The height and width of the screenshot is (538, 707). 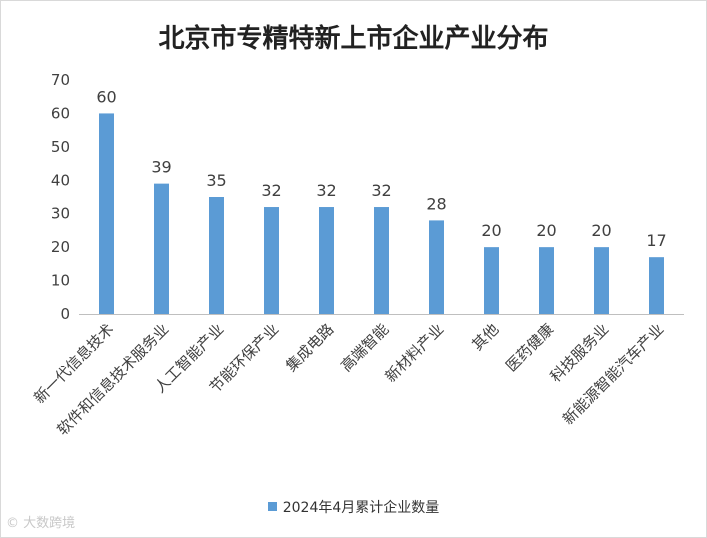 I want to click on data-label: 39, so click(x=161, y=167).